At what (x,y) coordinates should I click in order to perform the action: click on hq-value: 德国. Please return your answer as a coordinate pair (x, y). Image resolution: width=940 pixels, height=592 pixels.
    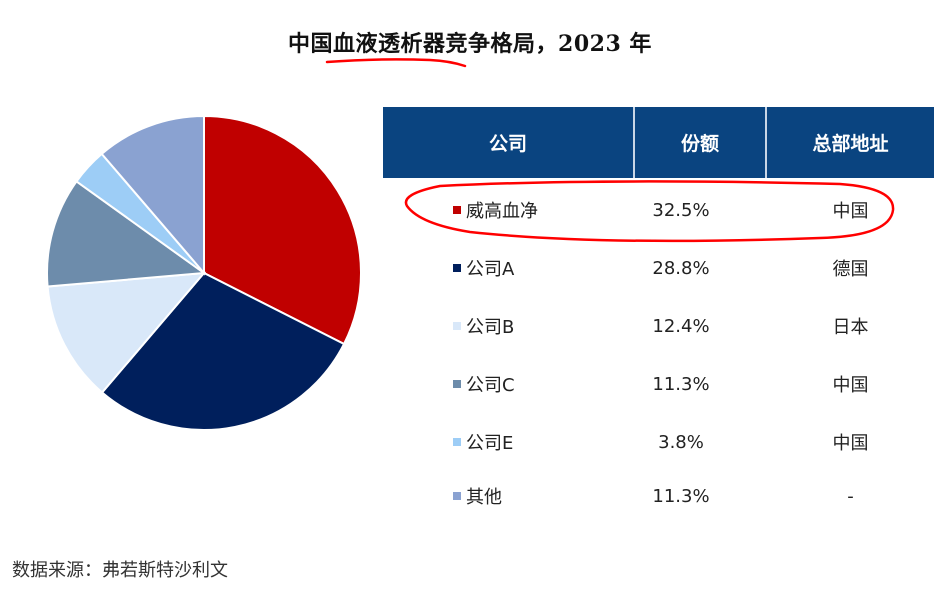
    Looking at the image, I should click on (850, 269).